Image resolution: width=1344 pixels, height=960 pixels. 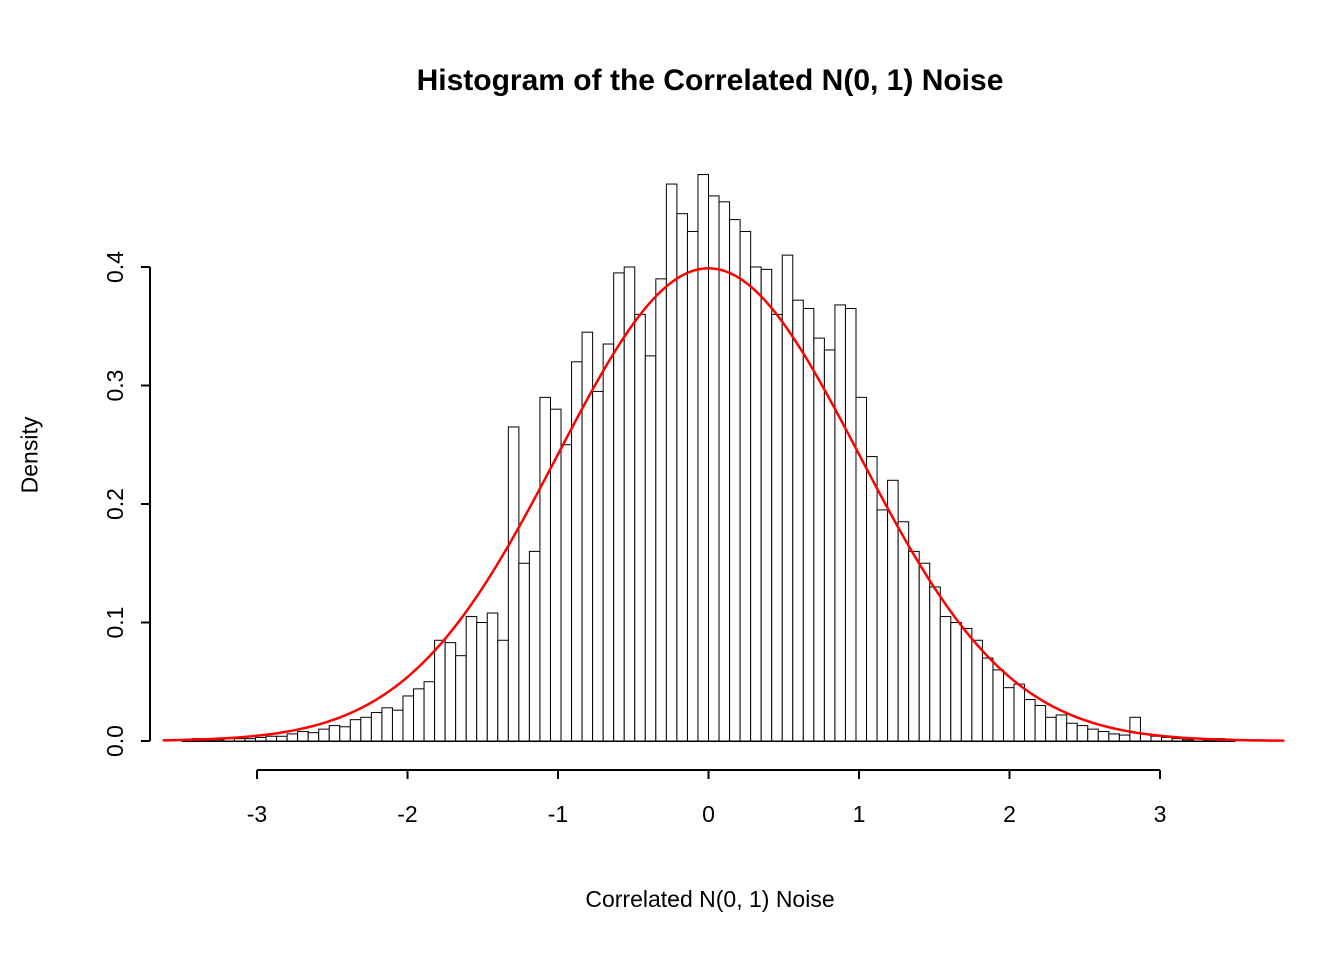 I want to click on y-tick-label: 0.2, so click(x=115, y=504).